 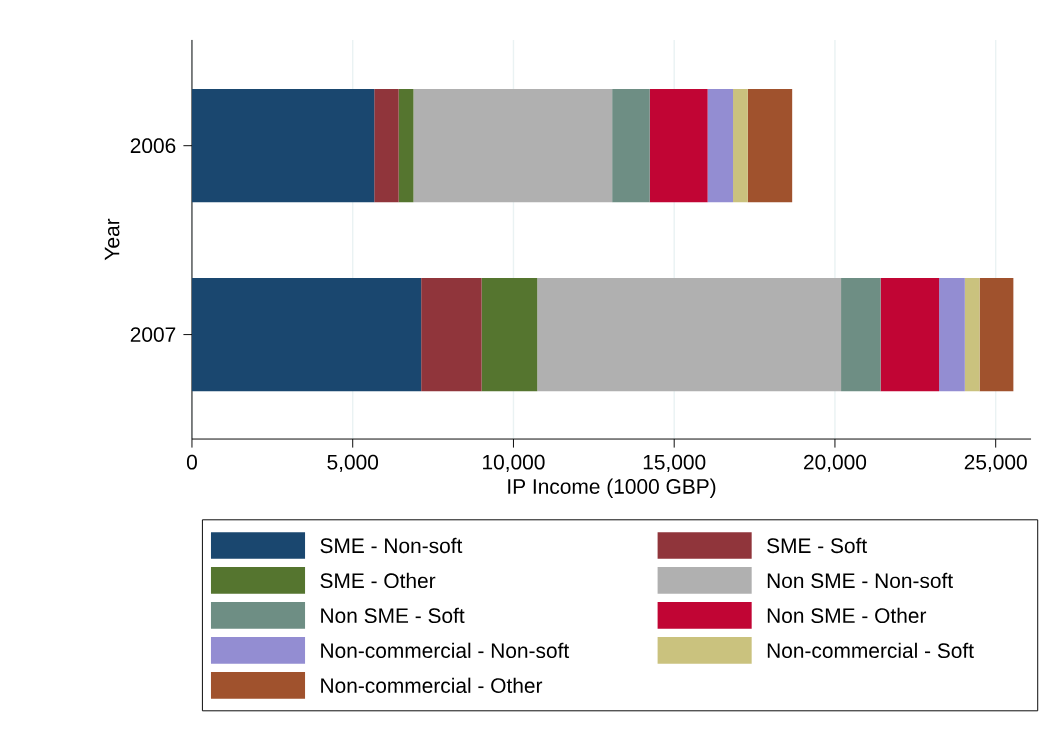 I want to click on x-tick-label: 15,000, so click(x=674, y=463).